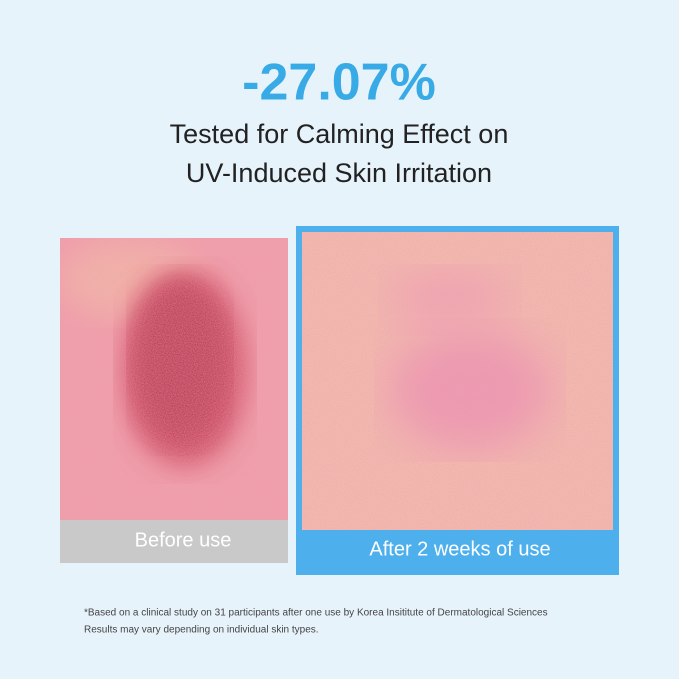 This screenshot has width=679, height=679. I want to click on before-label-bg, so click(174, 541).